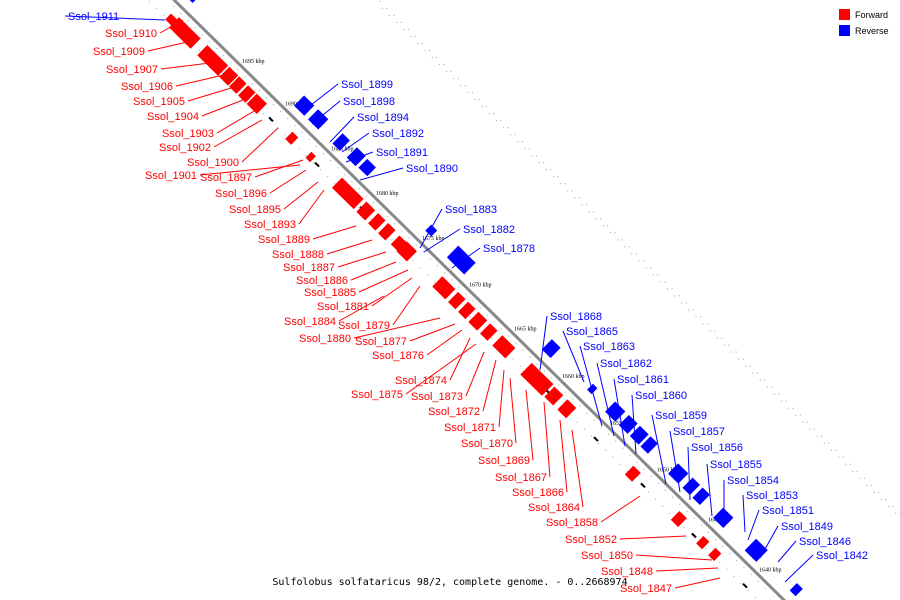 The image size is (900, 600). What do you see at coordinates (364, 326) in the screenshot?
I see `gene-label: Ssol_1879` at bounding box center [364, 326].